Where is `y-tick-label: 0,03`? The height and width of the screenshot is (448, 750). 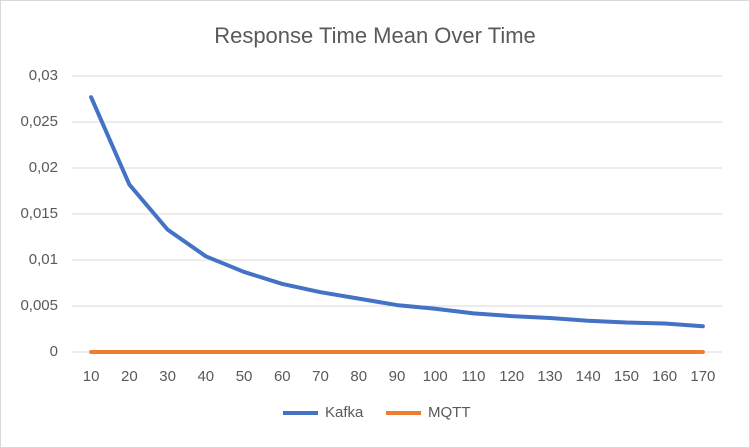
y-tick-label: 0,03 is located at coordinates (43, 75).